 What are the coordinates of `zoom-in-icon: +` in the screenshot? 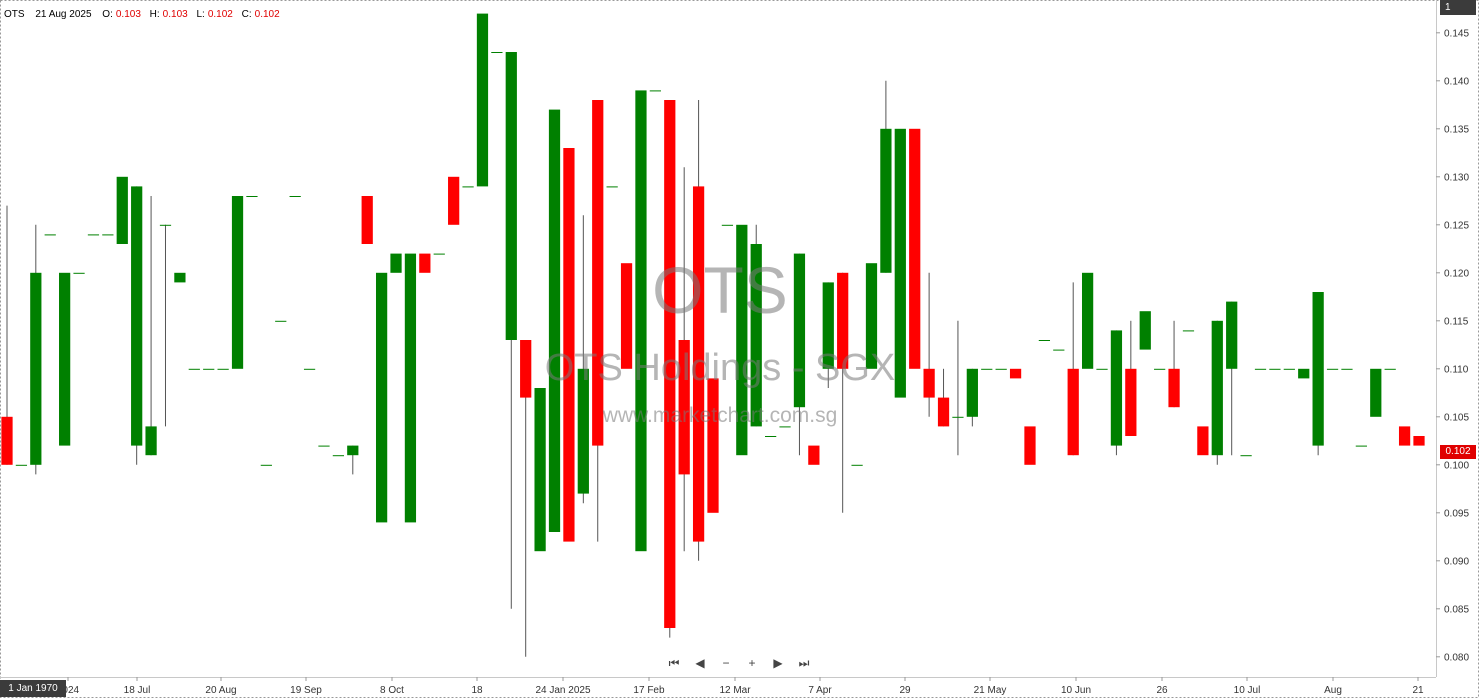 It's located at (752, 663).